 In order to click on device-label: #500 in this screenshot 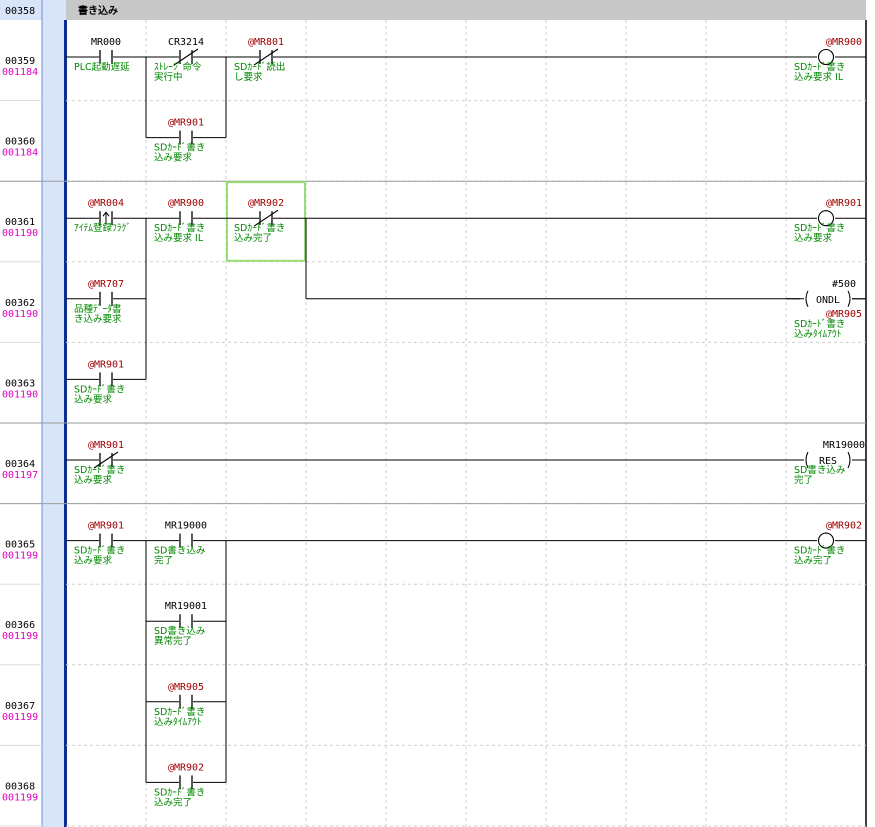, I will do `click(844, 284)`.